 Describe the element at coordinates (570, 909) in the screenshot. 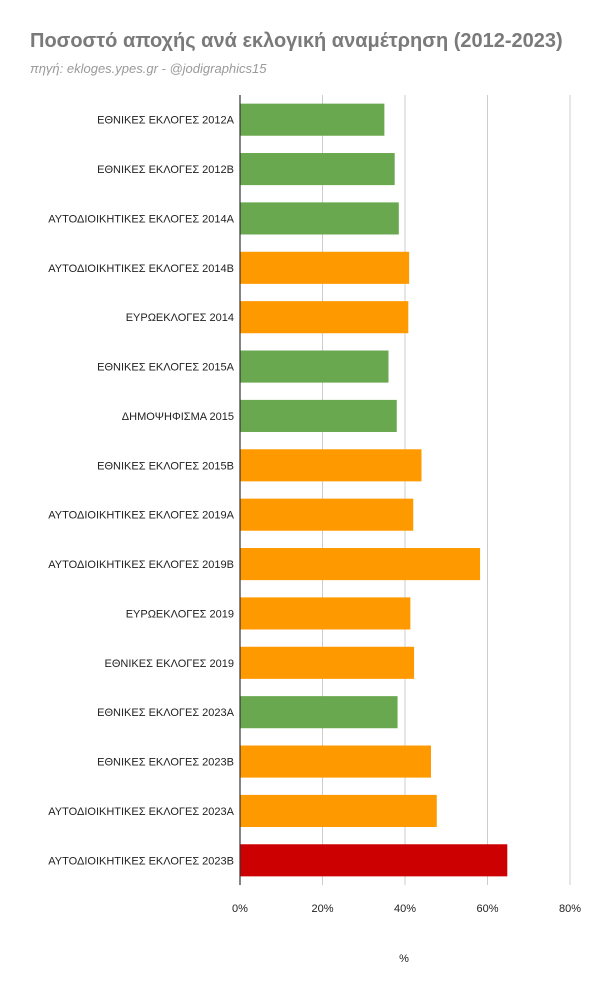

I see `x-tick-label: 80%` at that location.